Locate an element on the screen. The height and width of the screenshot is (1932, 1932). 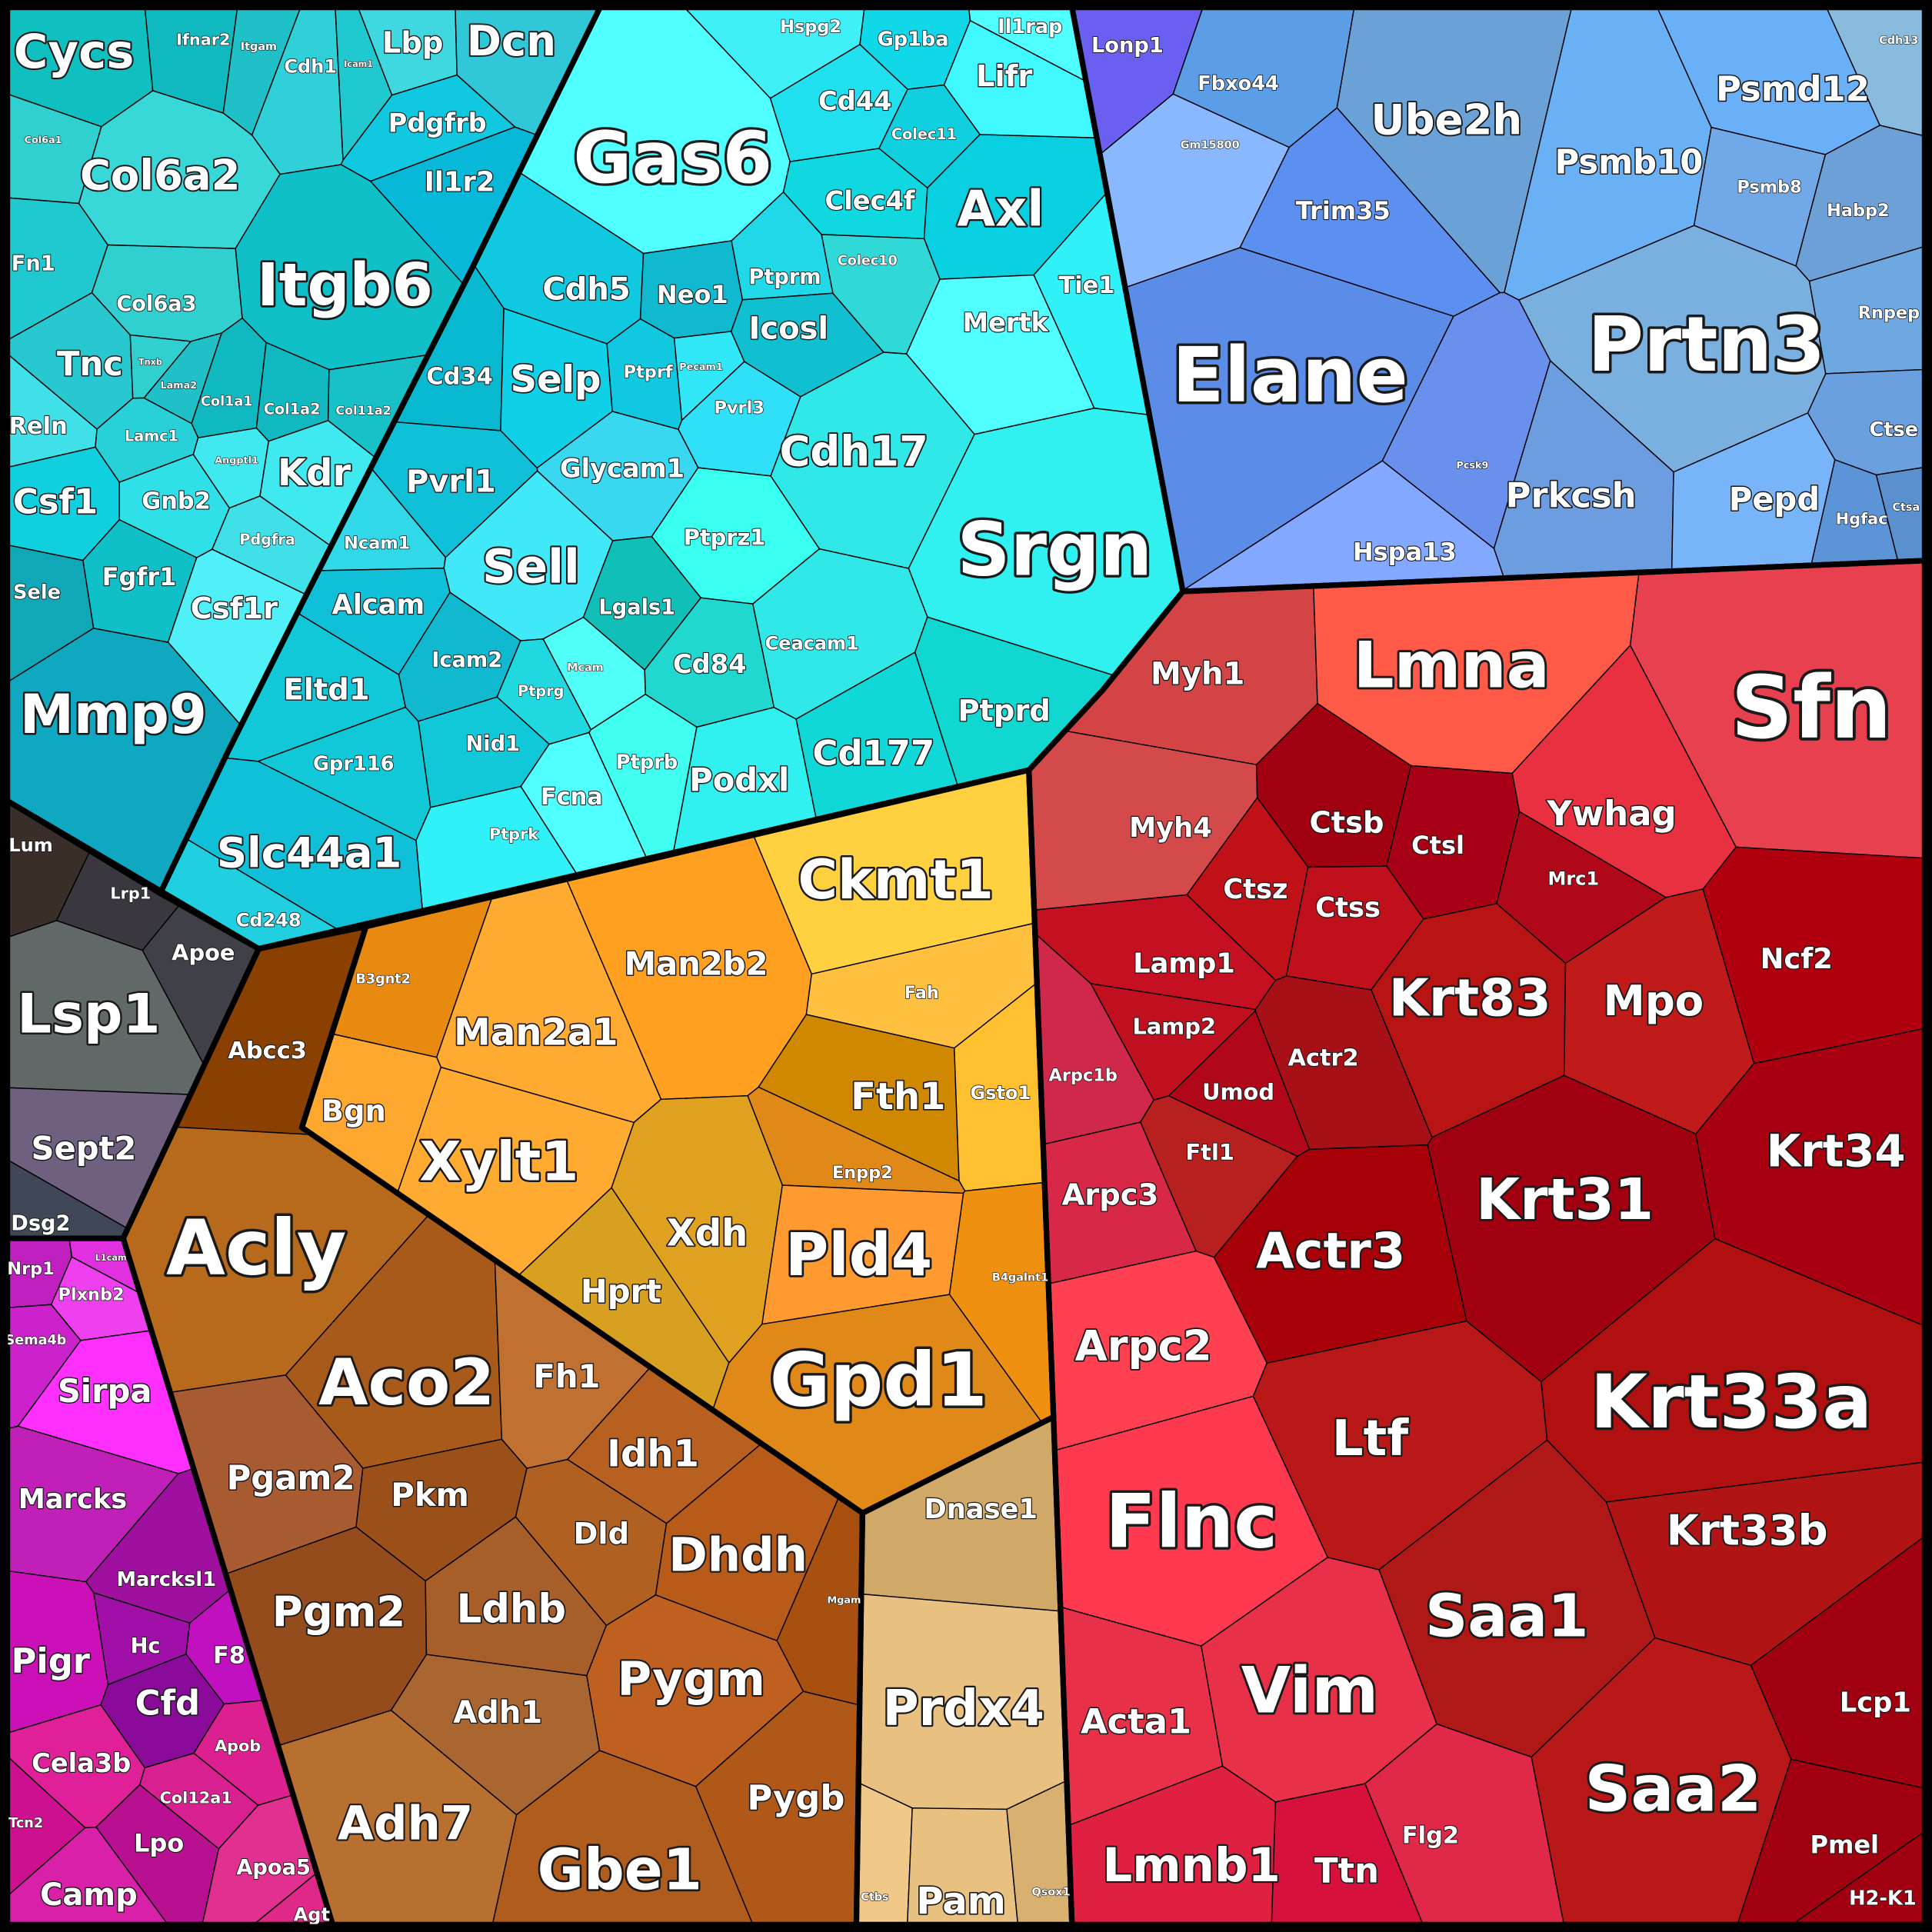
cell-label: Col11a2 is located at coordinates (363, 410).